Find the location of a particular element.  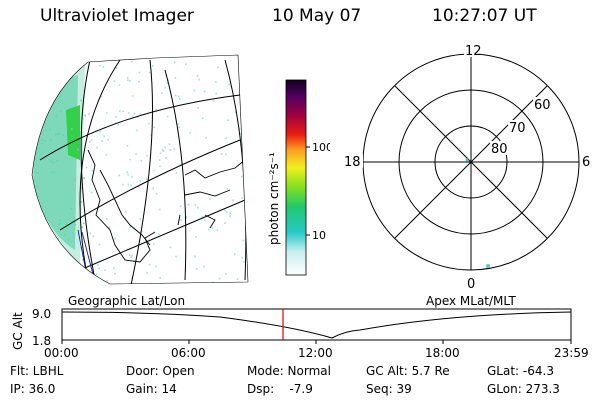

lat-label-80: 80 is located at coordinates (499, 149).